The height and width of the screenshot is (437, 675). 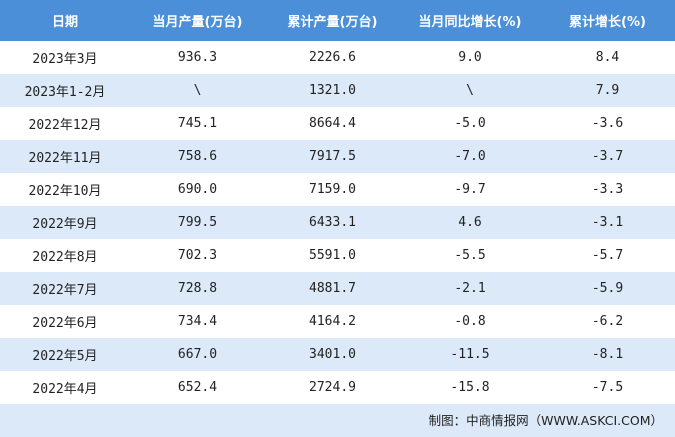 What do you see at coordinates (332, 57) in the screenshot?
I see `table-cell: 2226.6` at bounding box center [332, 57].